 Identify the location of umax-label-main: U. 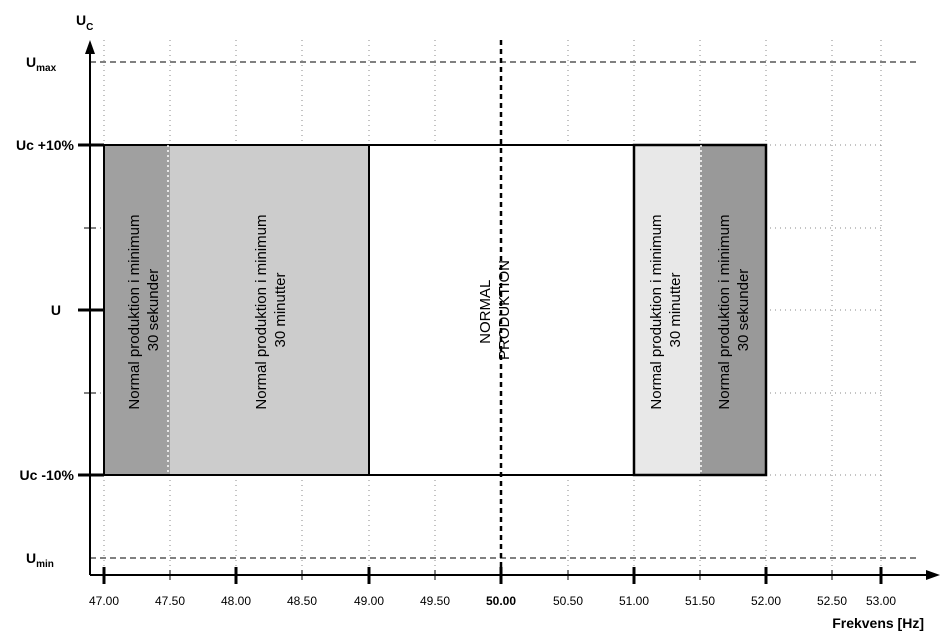
(31, 62).